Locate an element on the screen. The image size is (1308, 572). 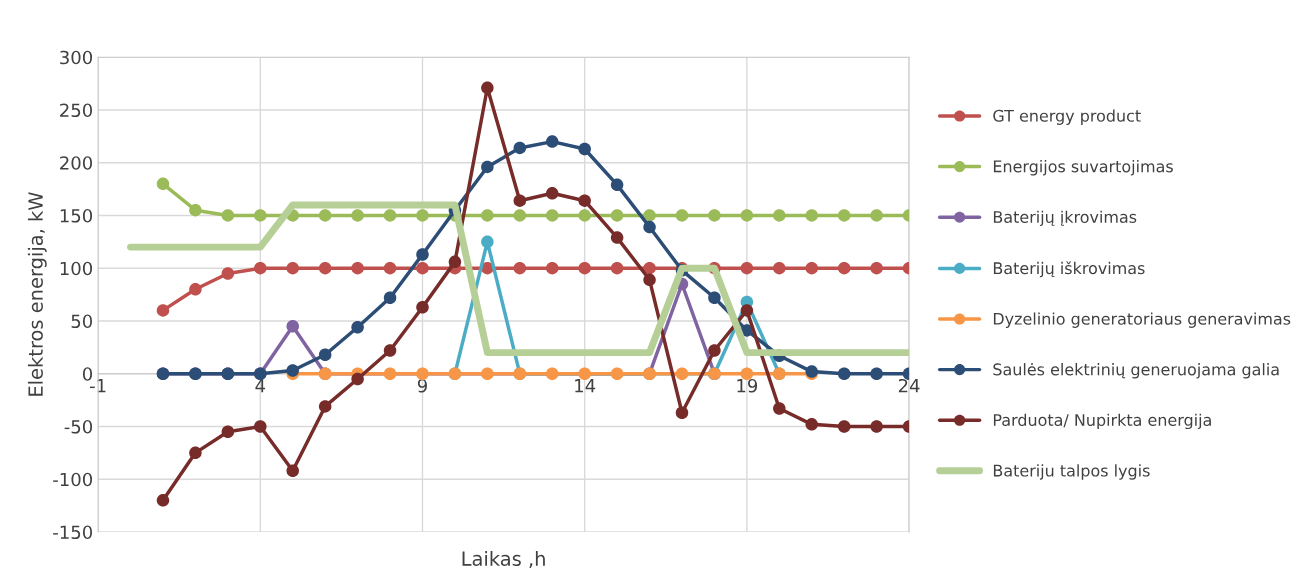
x-tick-label: -1 is located at coordinates (97, 386).